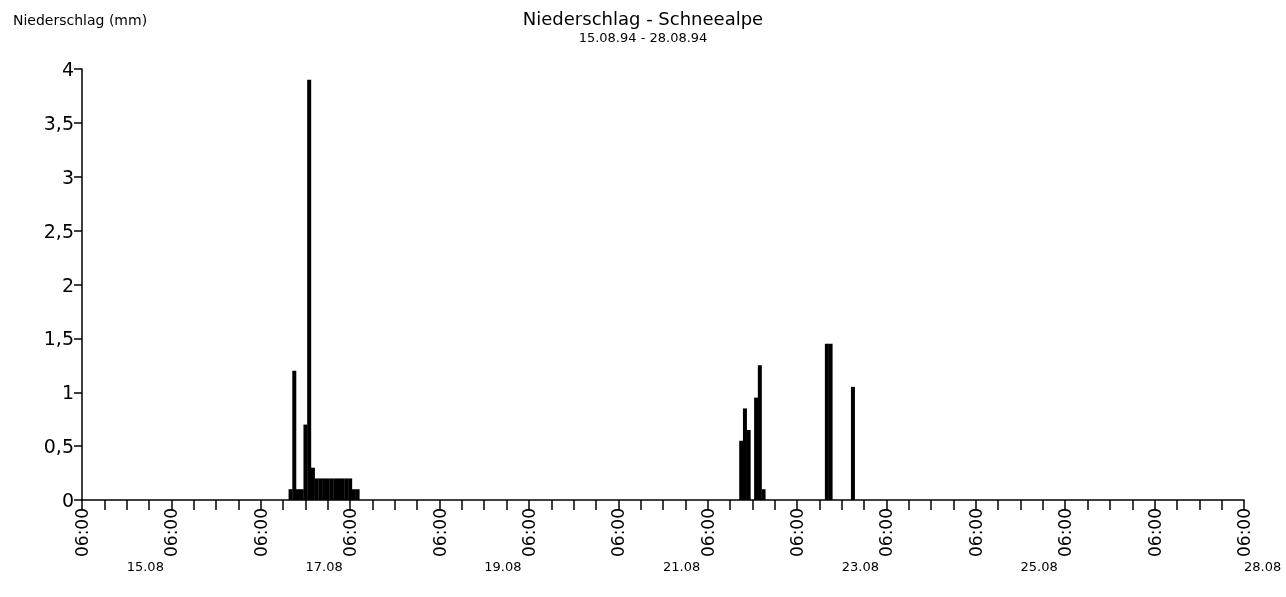  What do you see at coordinates (67, 392) in the screenshot?
I see `y-tick-label: 1` at bounding box center [67, 392].